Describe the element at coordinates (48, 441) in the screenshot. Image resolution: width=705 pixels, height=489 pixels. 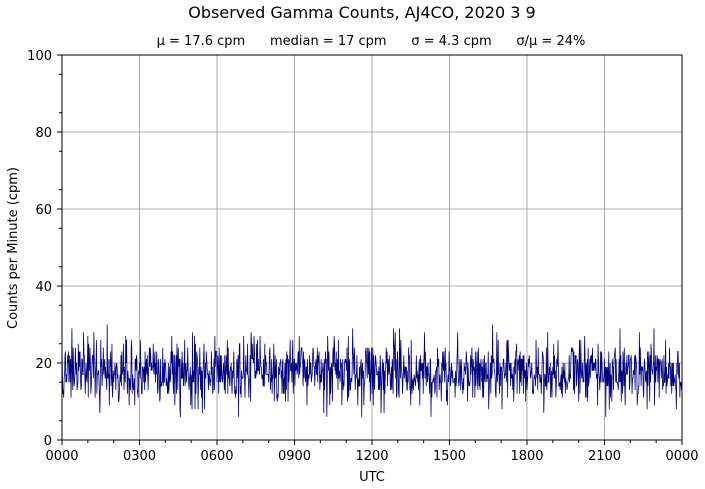
I see `y-tick-label: 0` at that location.